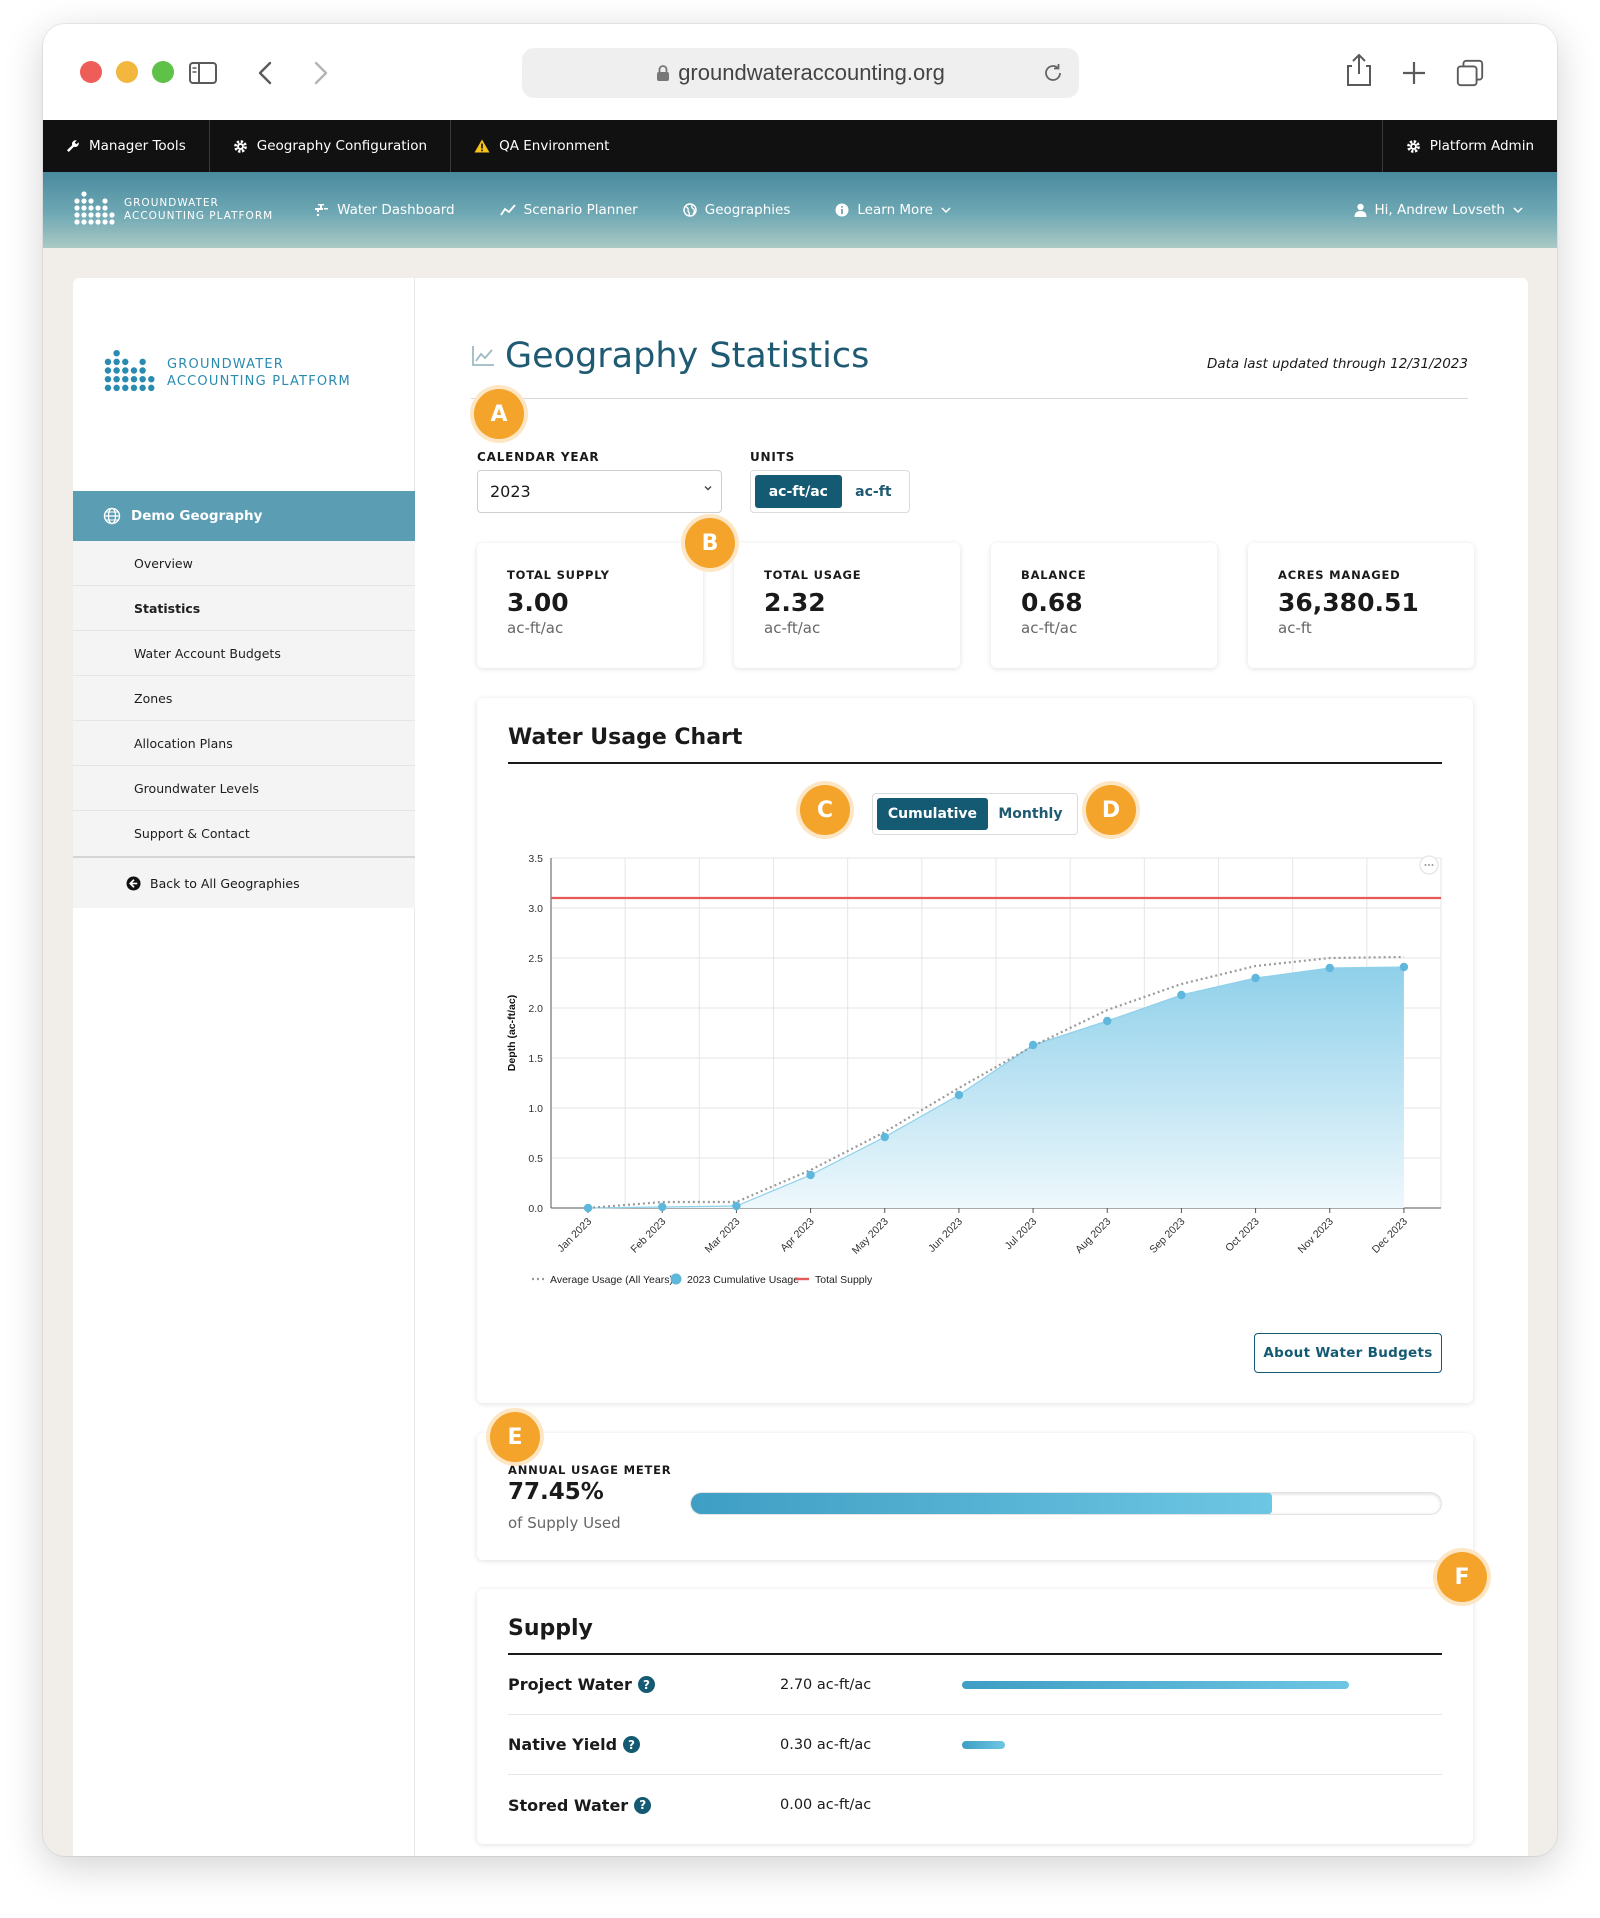 The width and height of the screenshot is (1600, 1918). What do you see at coordinates (663, 73) in the screenshot?
I see `lock-icon` at bounding box center [663, 73].